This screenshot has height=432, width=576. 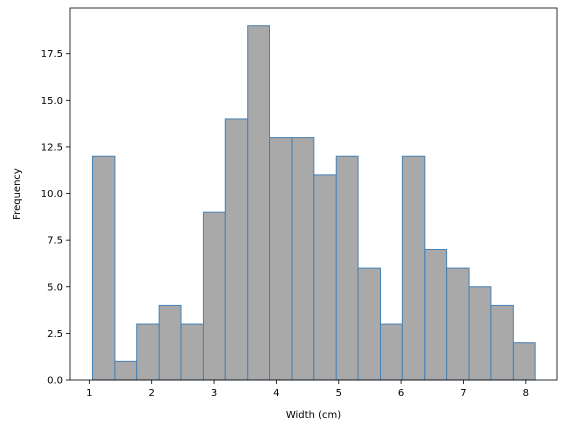 What do you see at coordinates (55, 334) in the screenshot?
I see `y-tick-label: 2.5` at bounding box center [55, 334].